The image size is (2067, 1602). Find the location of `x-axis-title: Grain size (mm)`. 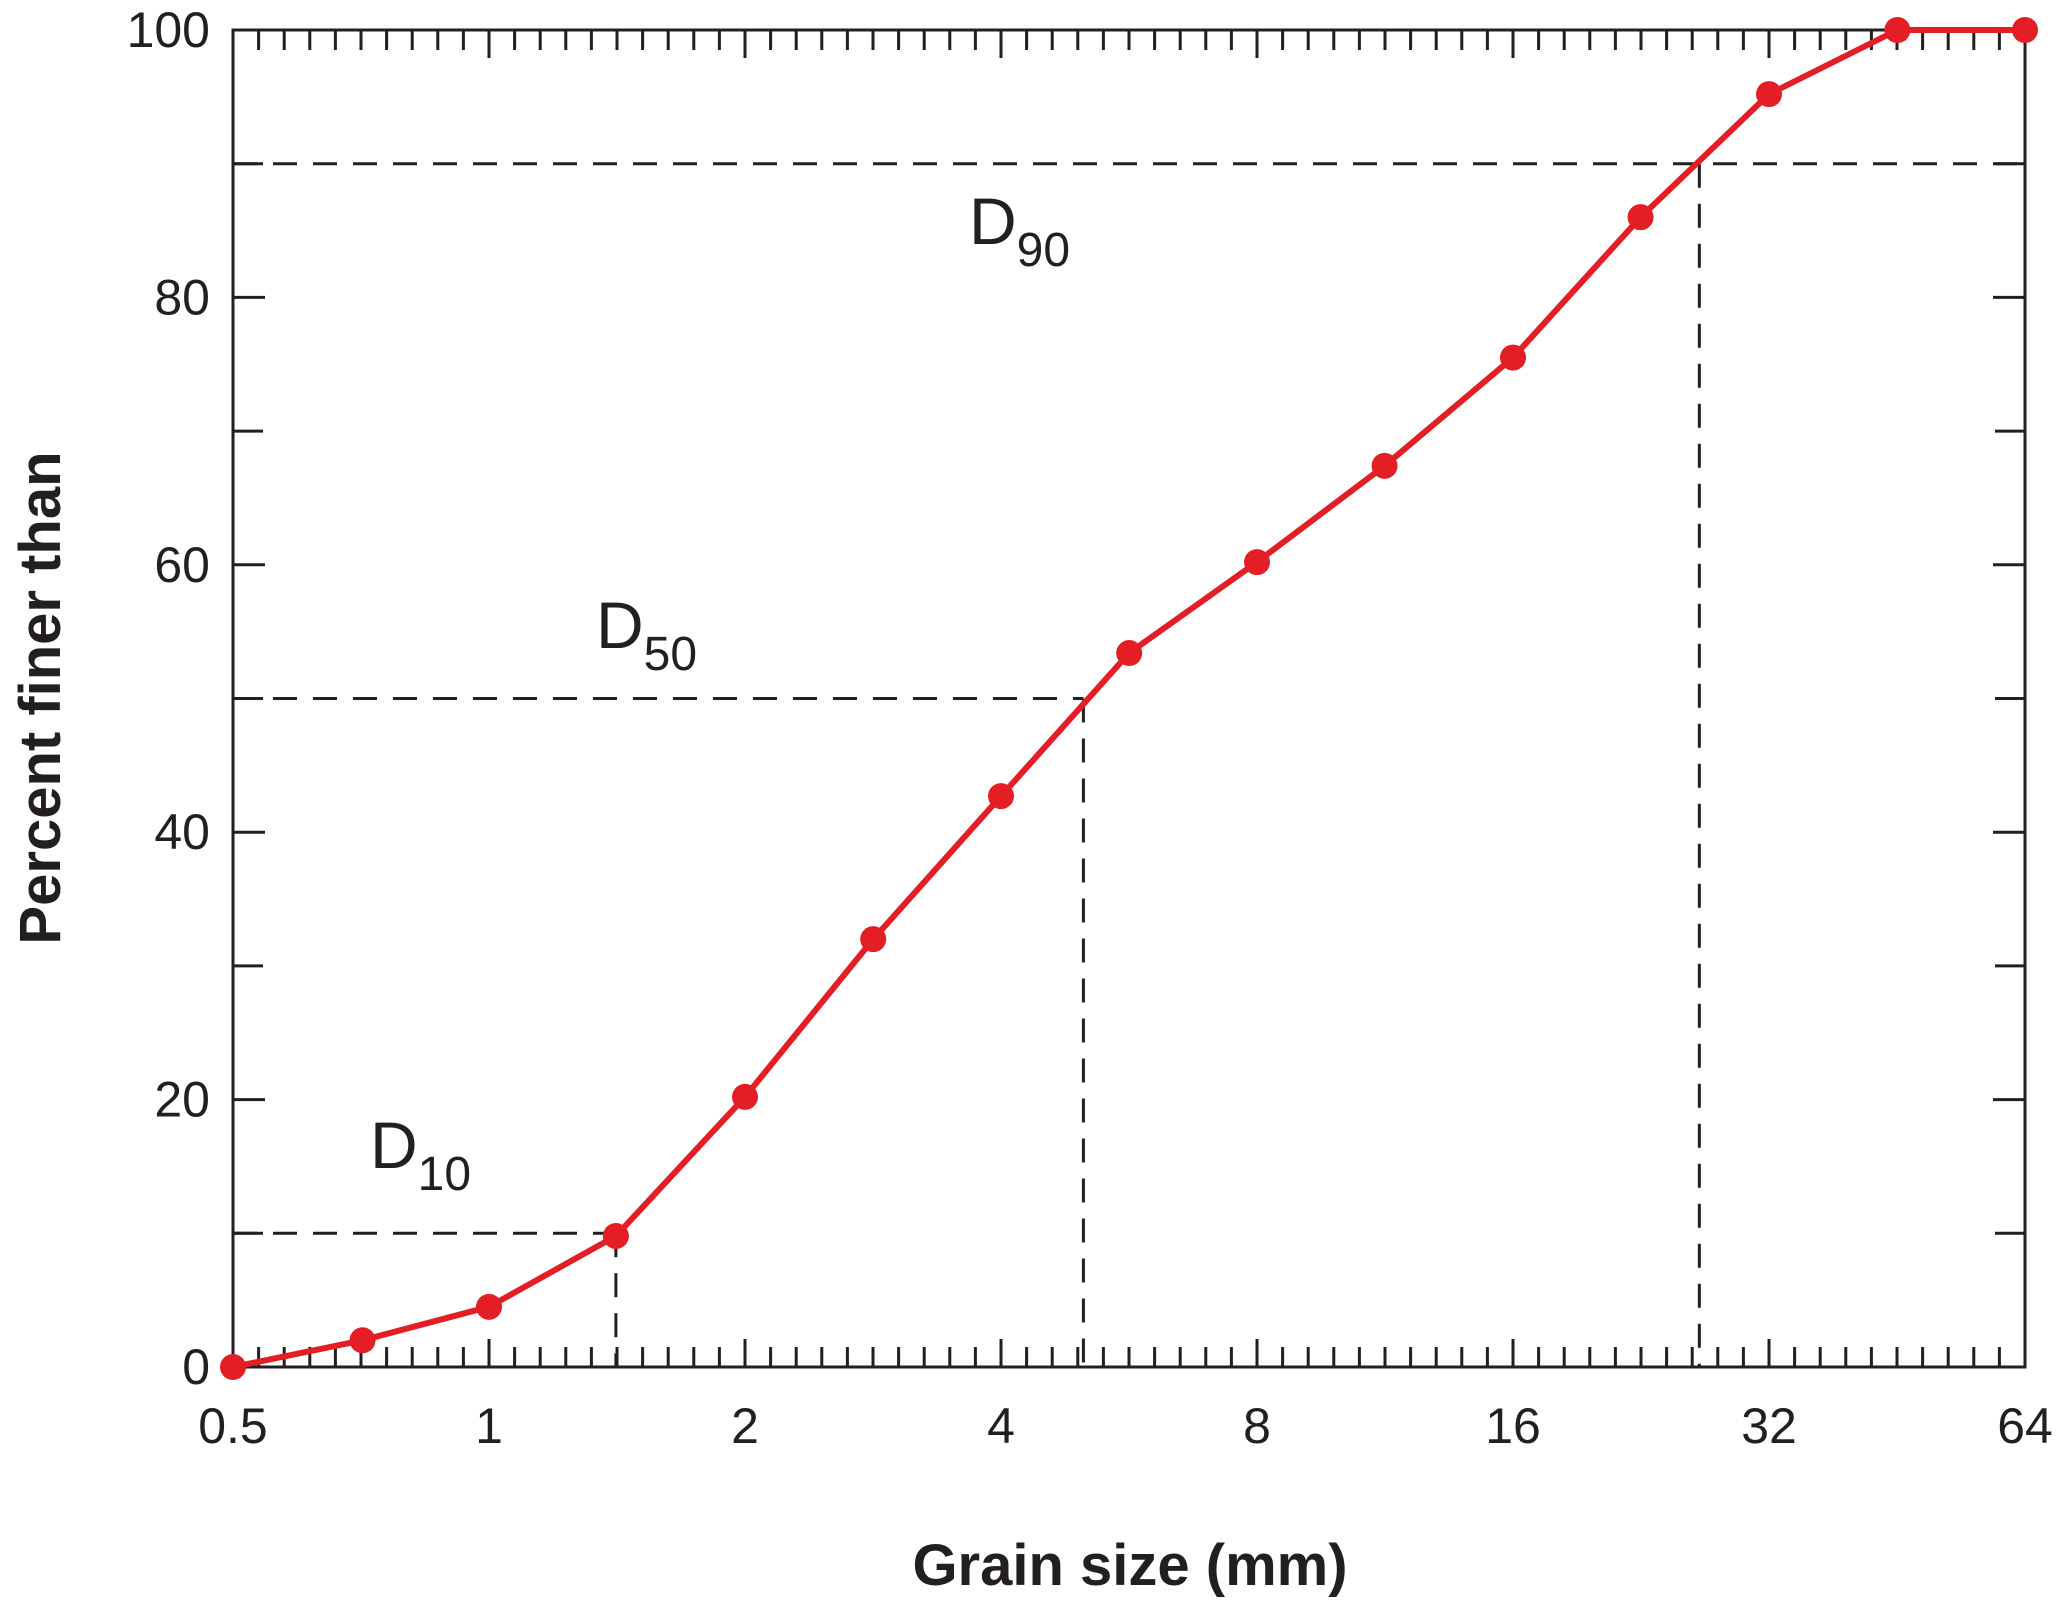

x-axis-title: Grain size (mm) is located at coordinates (1129, 1565).